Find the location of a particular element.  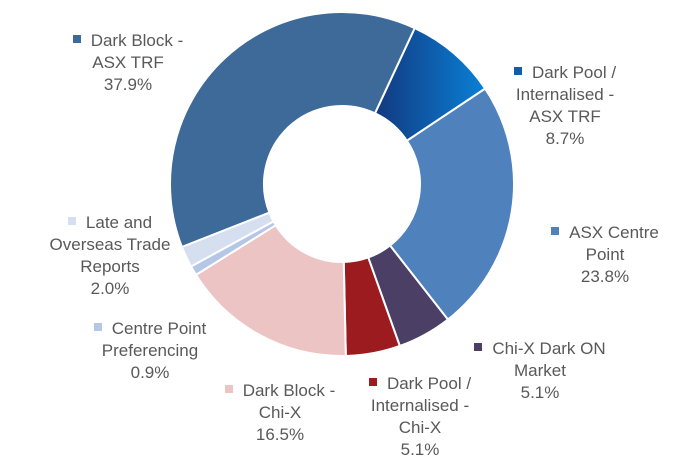

data-label: Chi-X Dark ON Market 5.1% is located at coordinates (540, 371).